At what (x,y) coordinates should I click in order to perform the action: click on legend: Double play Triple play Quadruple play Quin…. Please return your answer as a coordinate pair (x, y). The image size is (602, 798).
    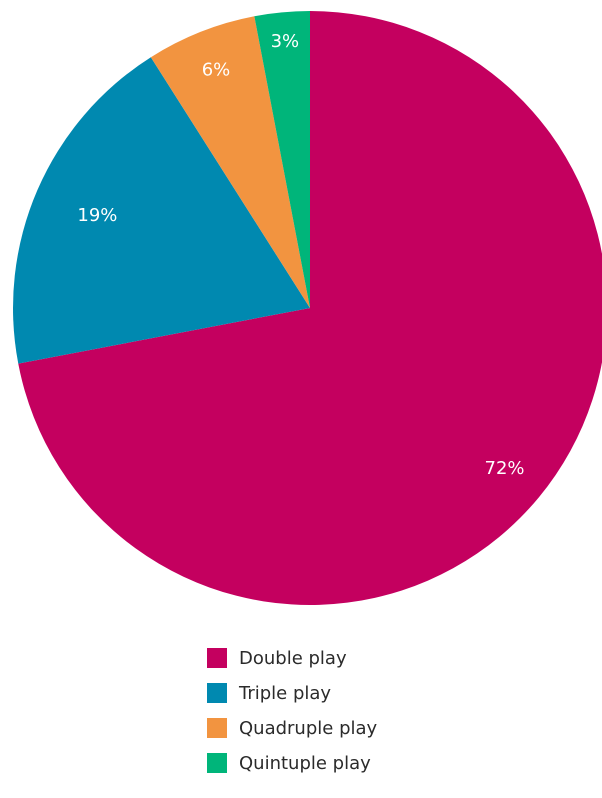
    Looking at the image, I should click on (292, 710).